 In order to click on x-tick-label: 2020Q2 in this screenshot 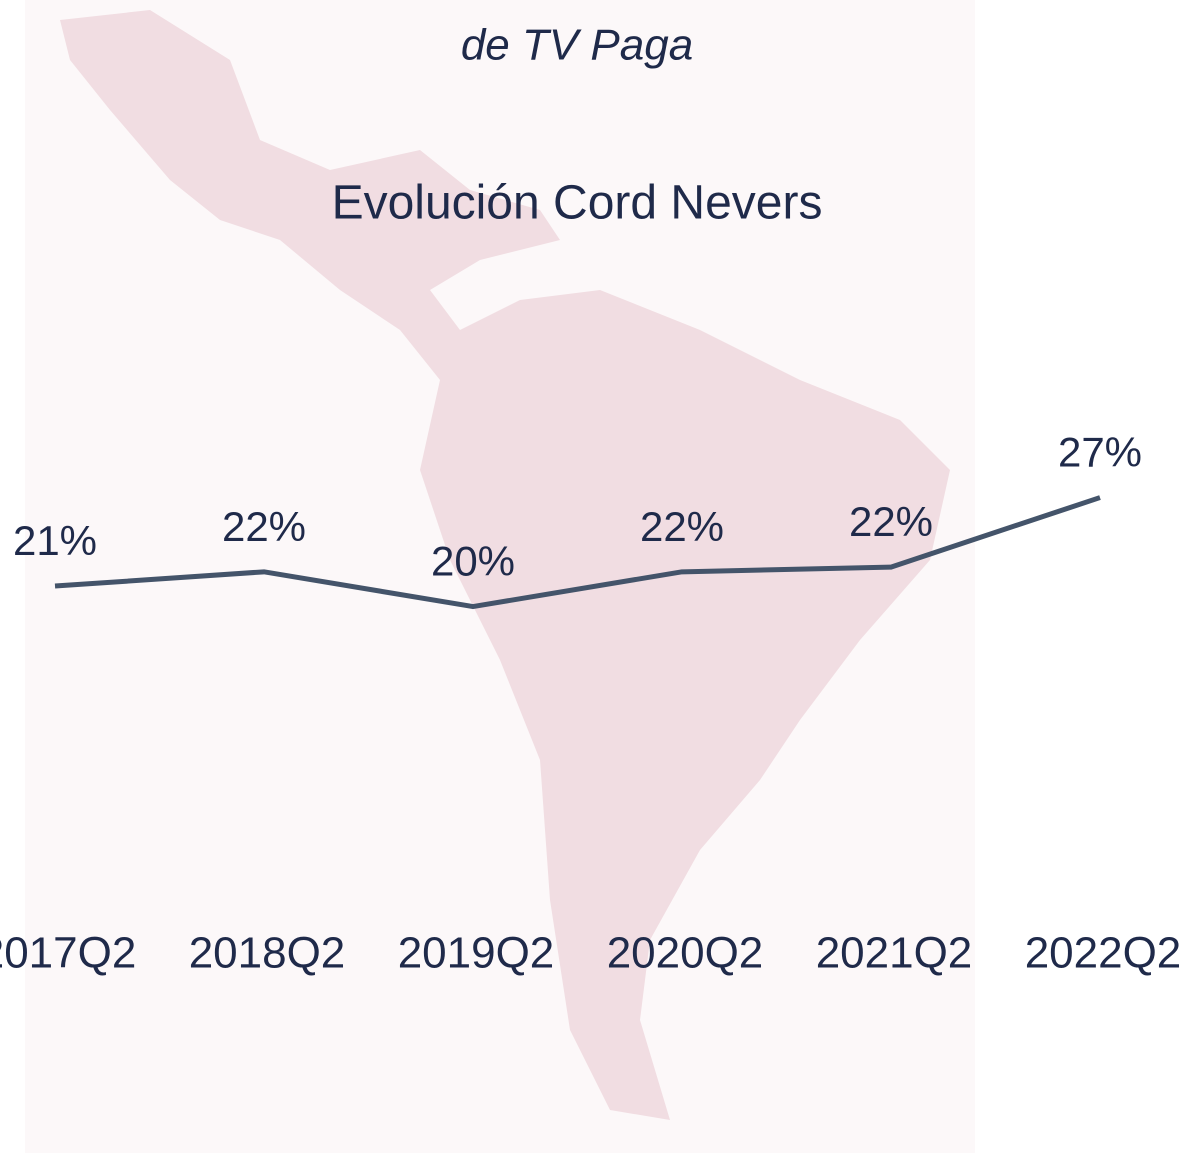, I will do `click(685, 953)`.